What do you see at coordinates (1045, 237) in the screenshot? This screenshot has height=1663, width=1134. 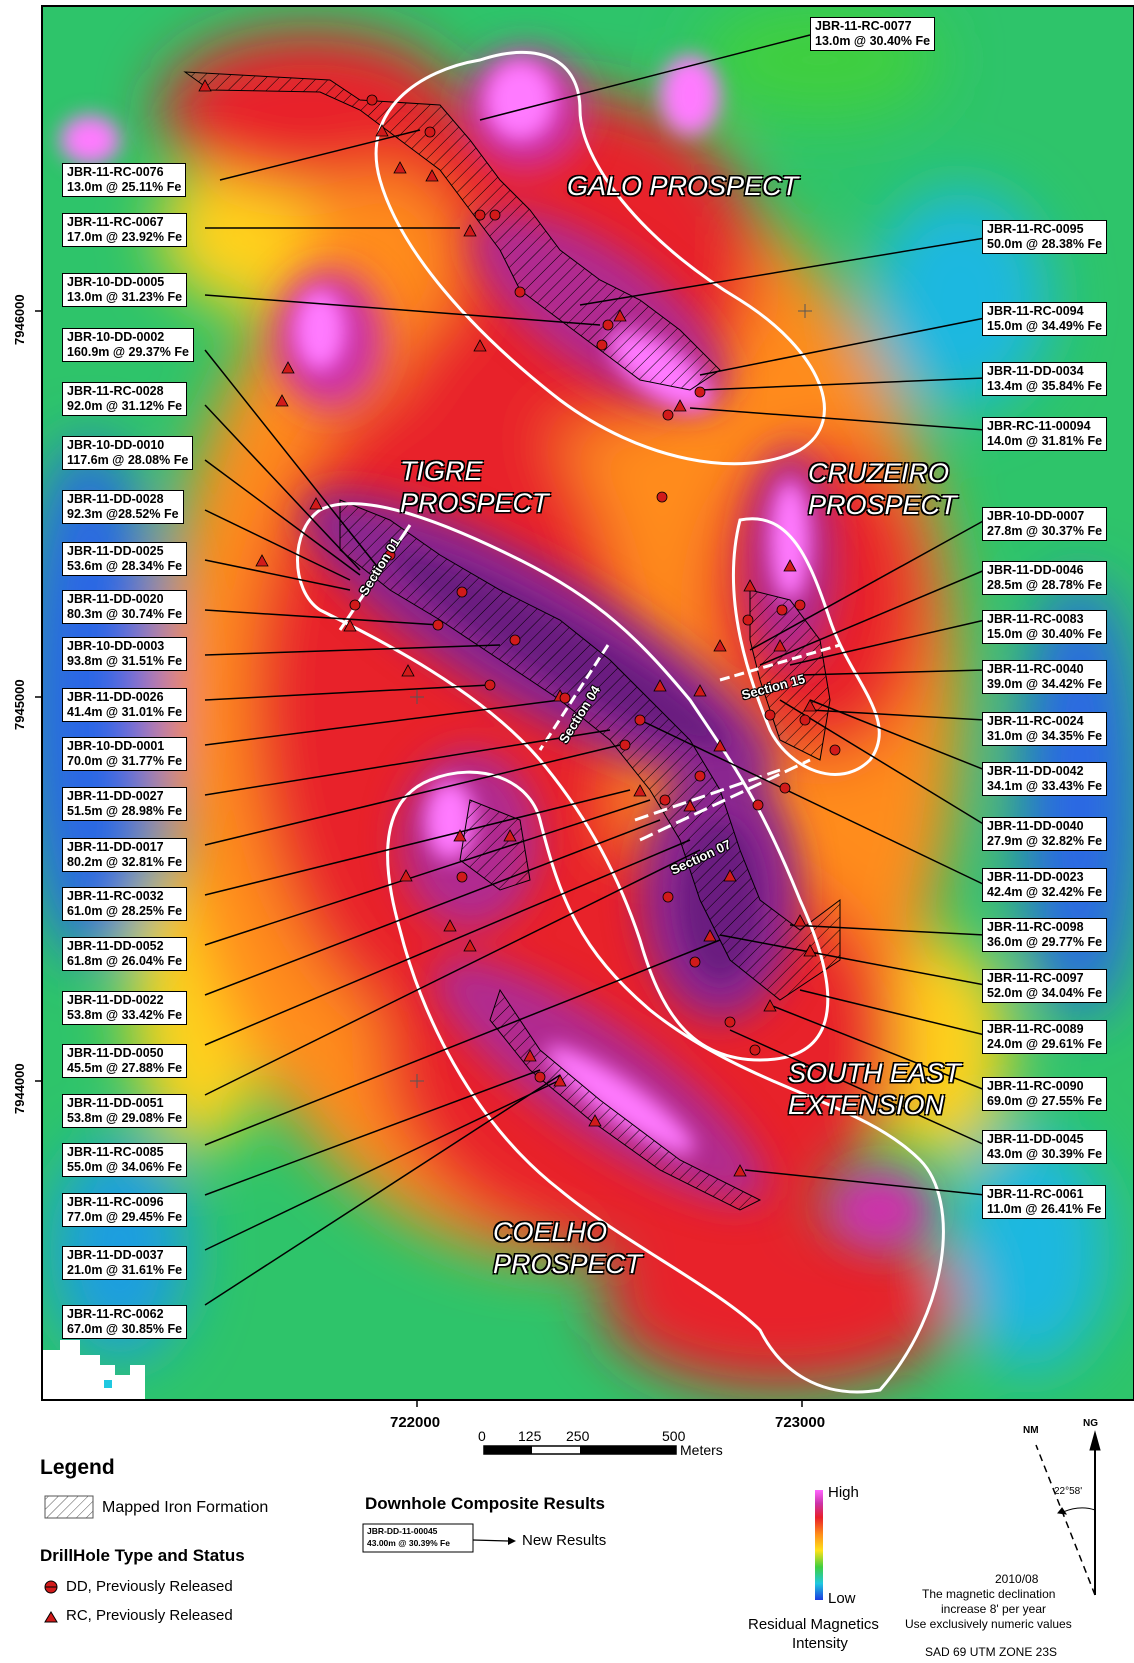 I see `result-label-JBR-11-RC-0095: JBR-11-RC-0095 50.0m @ 28.38% Fe` at bounding box center [1045, 237].